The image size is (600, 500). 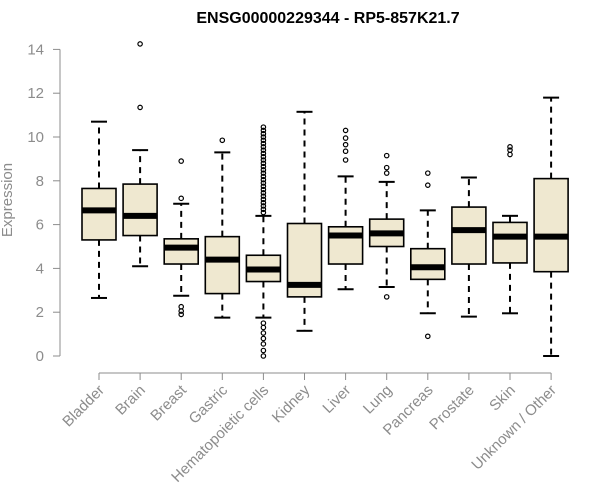 What do you see at coordinates (502, 398) in the screenshot?
I see `x-tick-label-skin: Skin` at bounding box center [502, 398].